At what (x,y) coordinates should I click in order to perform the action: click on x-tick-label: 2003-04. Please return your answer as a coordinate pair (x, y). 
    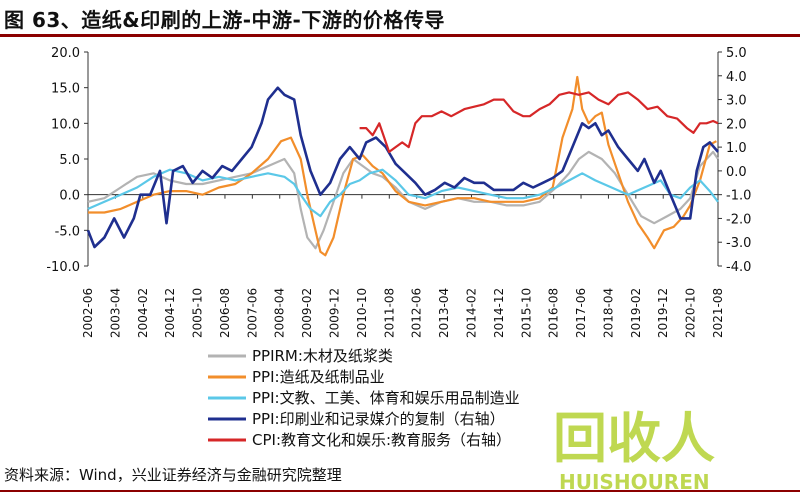
    Looking at the image, I should click on (115, 313).